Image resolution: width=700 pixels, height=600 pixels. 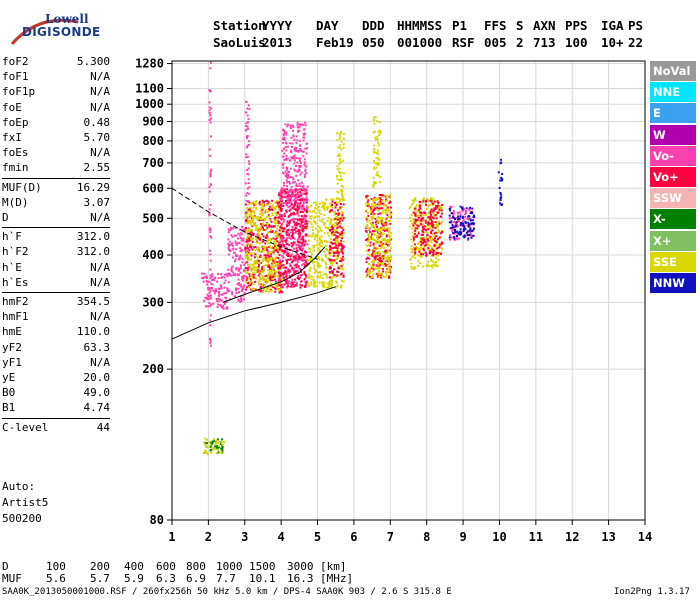 I want to click on header-value: SaoLuis, so click(x=239, y=42).